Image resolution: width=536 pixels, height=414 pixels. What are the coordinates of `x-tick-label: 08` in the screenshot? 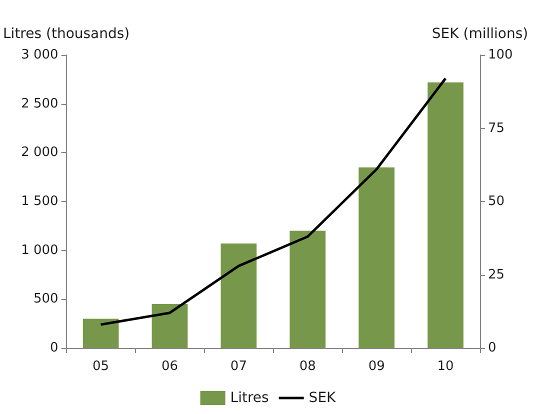 It's located at (307, 366).